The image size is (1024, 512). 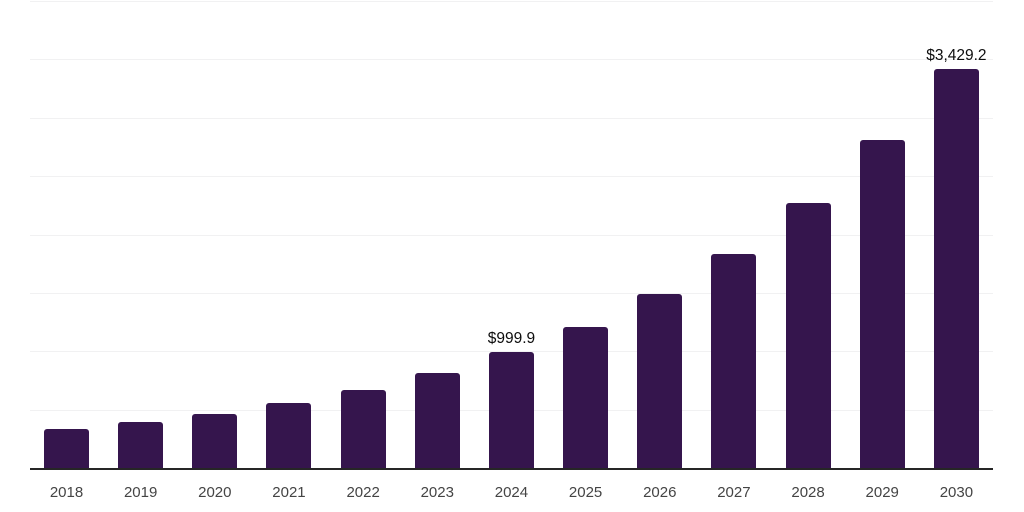 I want to click on bar-rect-2022, so click(x=363, y=429).